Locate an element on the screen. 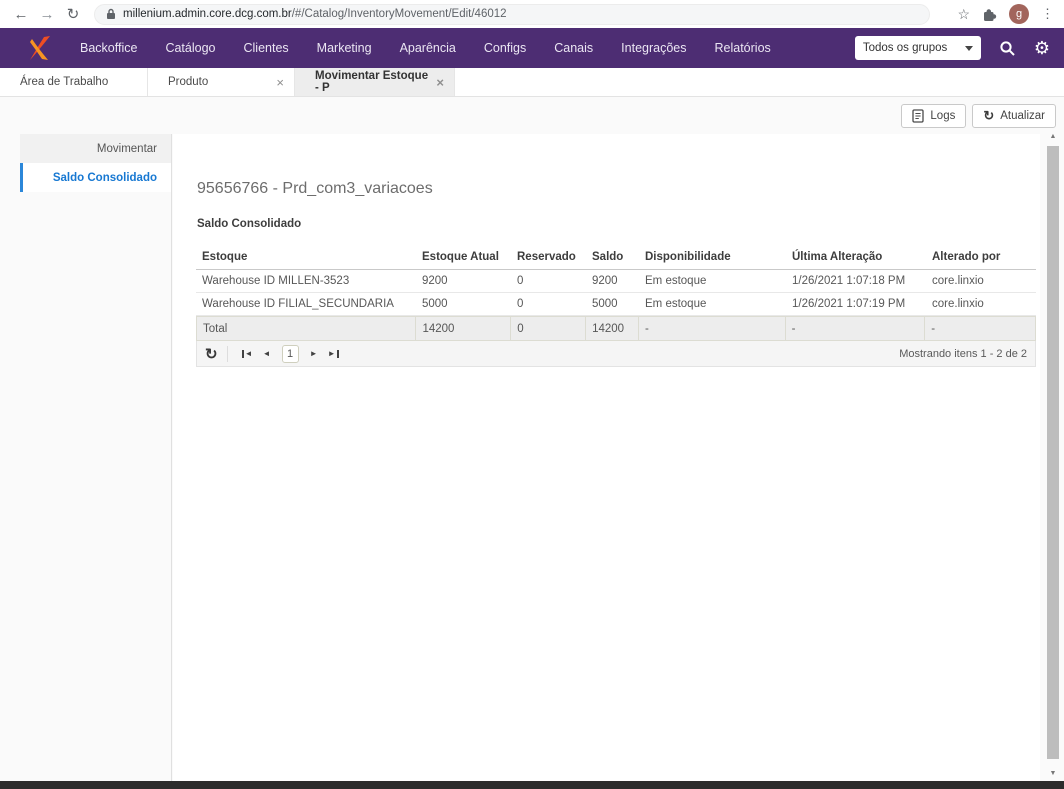 This screenshot has width=1064, height=789. browser-menu-kebab-icon: ⋮ is located at coordinates (1047, 13).